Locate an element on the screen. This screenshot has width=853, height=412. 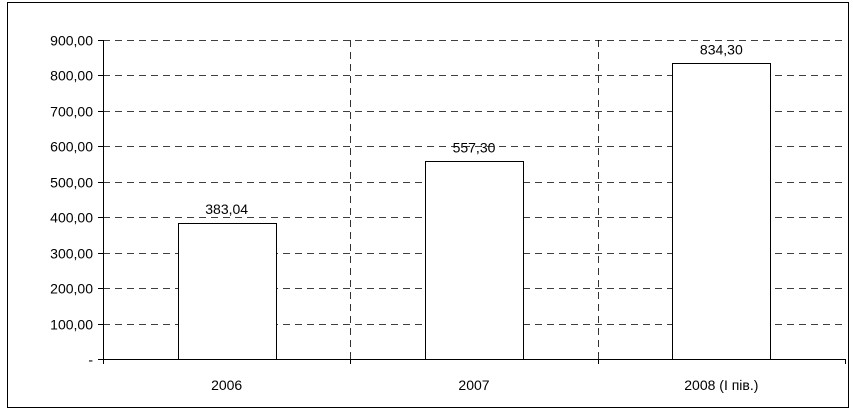
data-label: 383,04 is located at coordinates (226, 209).